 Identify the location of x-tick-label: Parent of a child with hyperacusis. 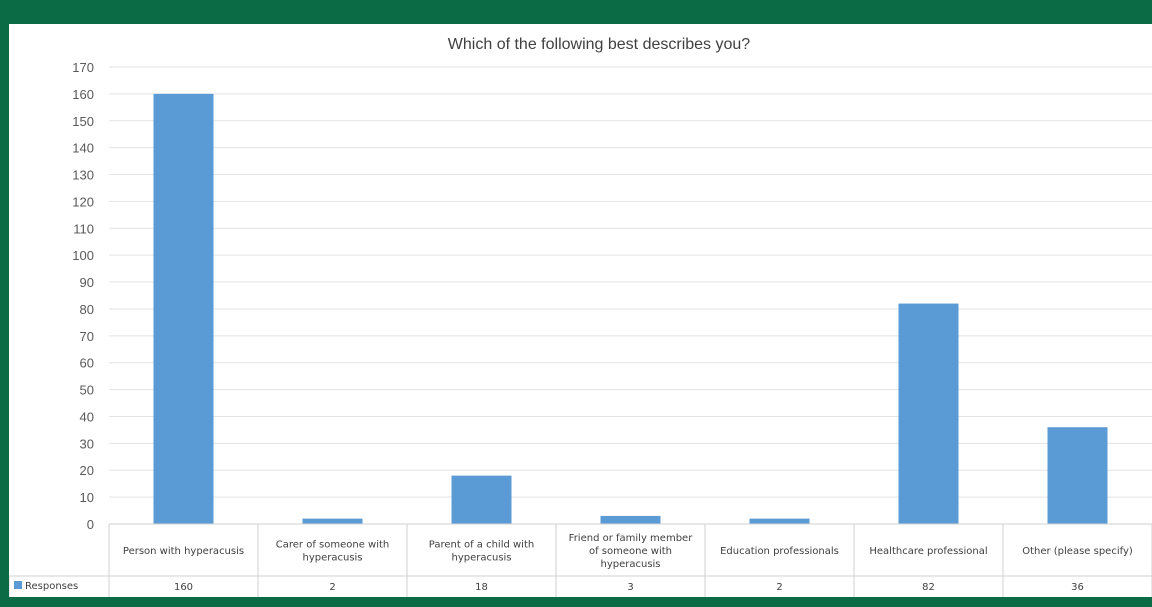
(481, 552).